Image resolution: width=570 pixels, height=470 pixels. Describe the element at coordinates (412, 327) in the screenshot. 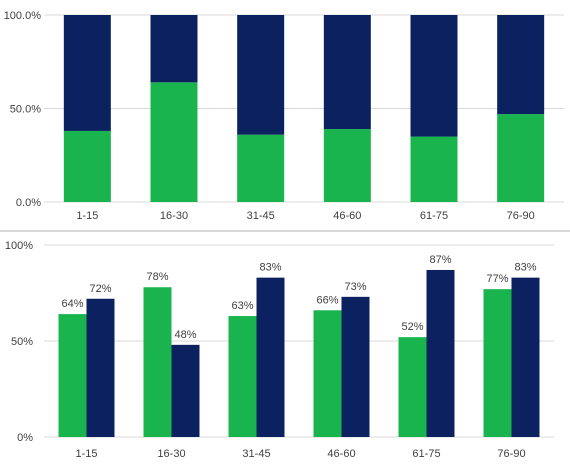

I see `data-label: 52%` at that location.